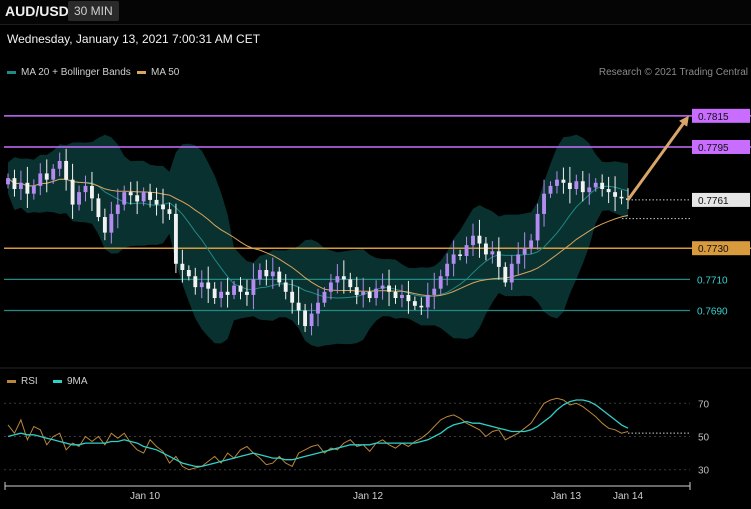  Describe the element at coordinates (713, 148) in the screenshot. I see `level-label-0.7795: 0.7795` at that location.